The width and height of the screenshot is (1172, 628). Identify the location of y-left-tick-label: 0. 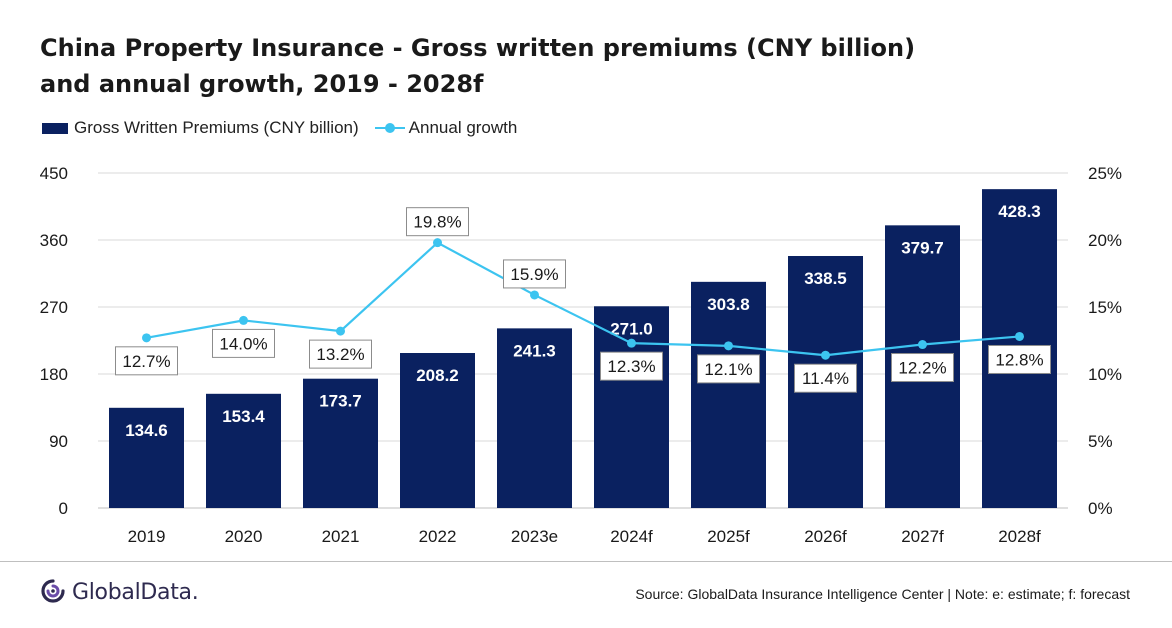
(63, 508).